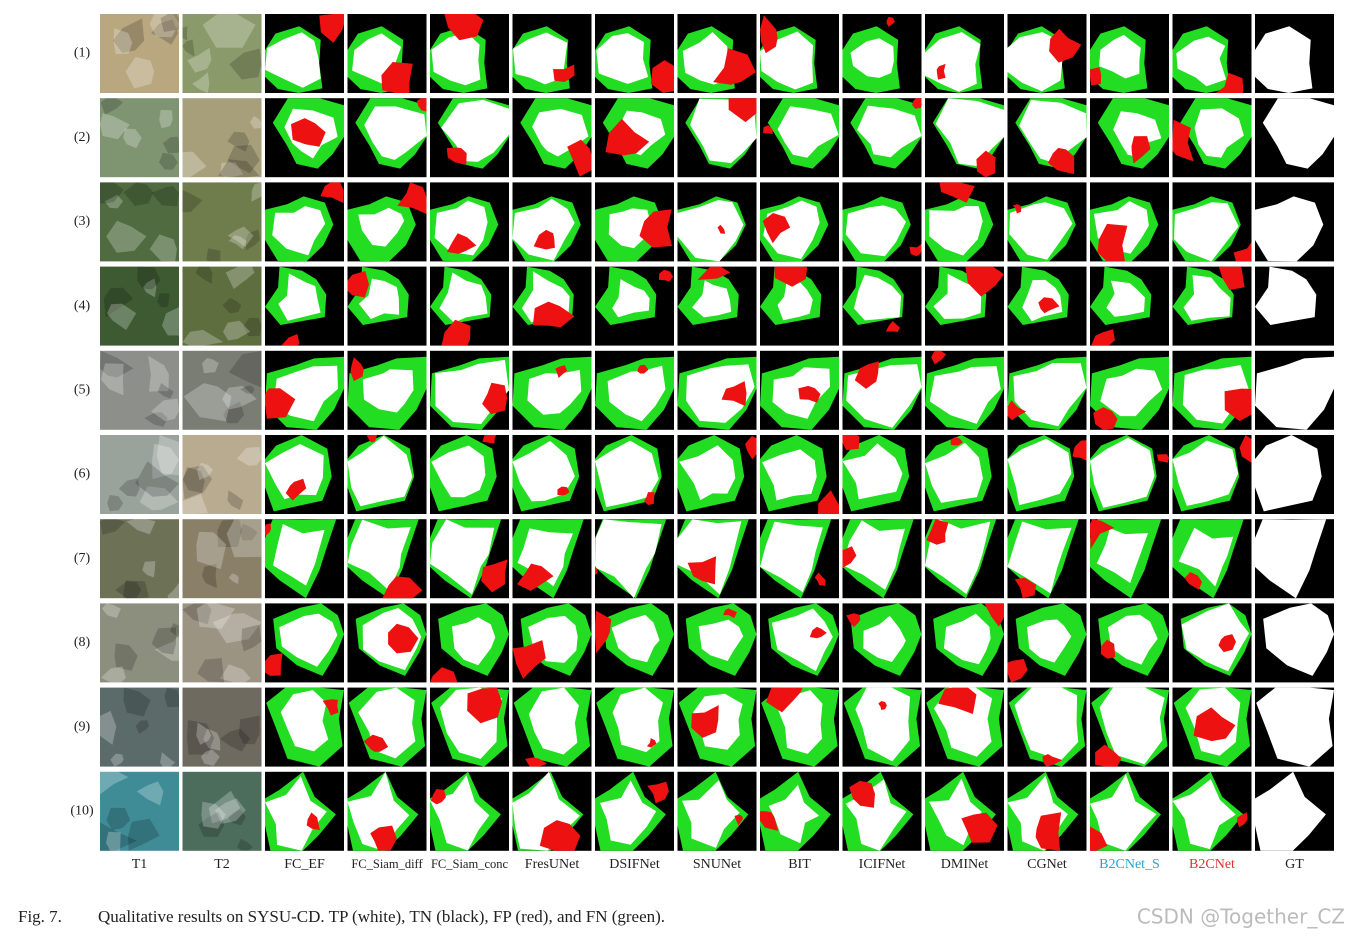 Image resolution: width=1351 pixels, height=942 pixels. Describe the element at coordinates (1289, 229) in the screenshot. I see `change-region` at that location.